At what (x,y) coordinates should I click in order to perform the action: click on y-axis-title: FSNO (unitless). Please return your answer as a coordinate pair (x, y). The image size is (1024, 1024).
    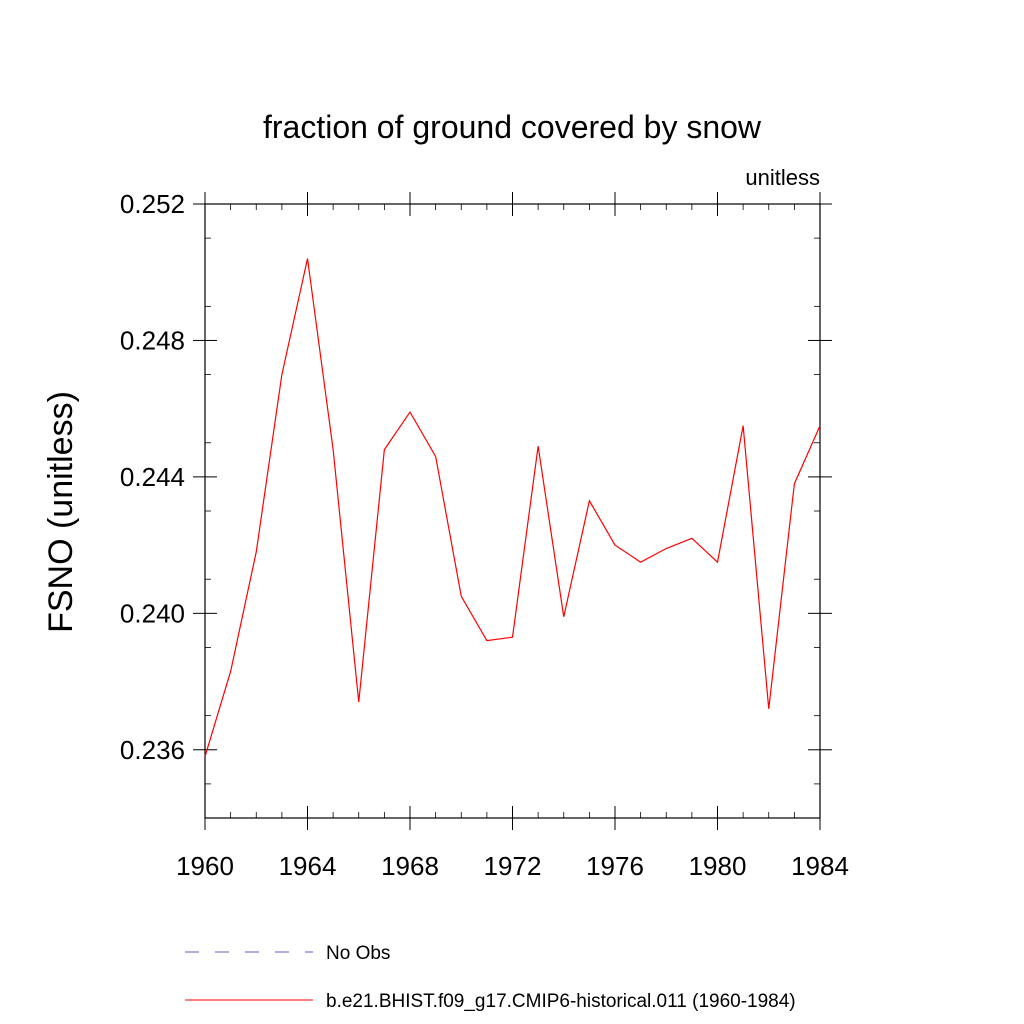
    Looking at the image, I should click on (61, 512).